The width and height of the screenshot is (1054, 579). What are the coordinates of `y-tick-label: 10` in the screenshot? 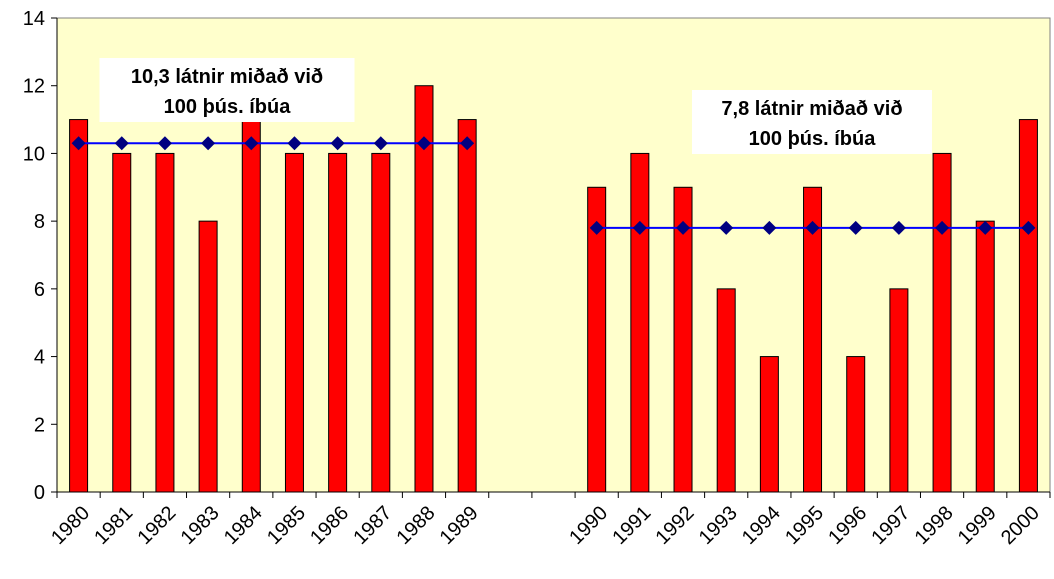 It's located at (34, 154).